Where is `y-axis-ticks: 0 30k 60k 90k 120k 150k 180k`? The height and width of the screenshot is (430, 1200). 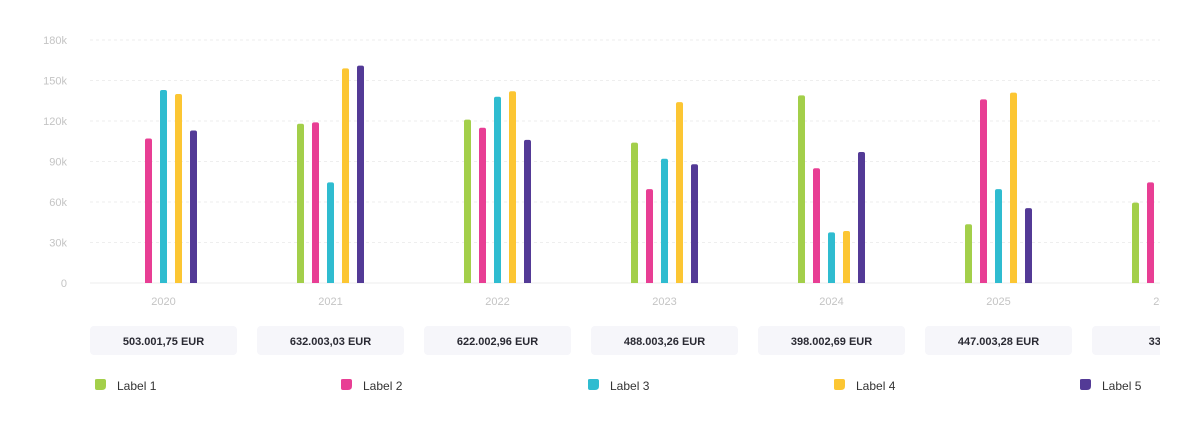 y-axis-ticks: 0 30k 60k 90k 120k 150k 180k is located at coordinates (55, 162).